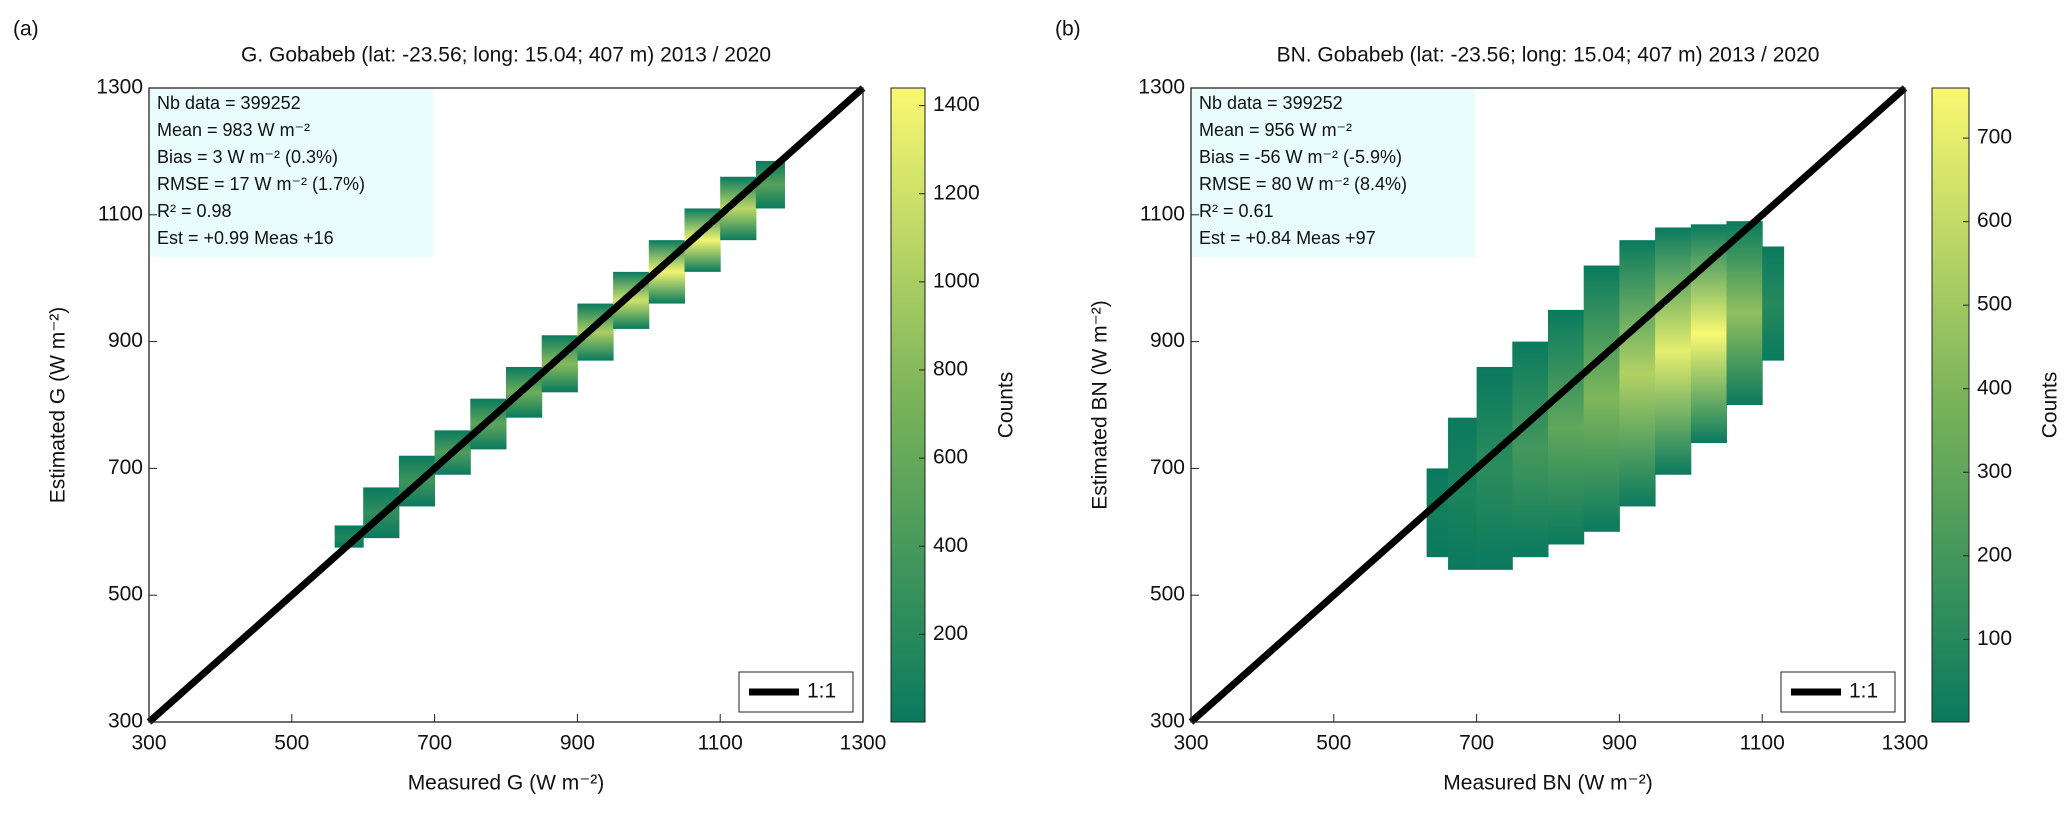 Image resolution: width=2067 pixels, height=822 pixels. Describe the element at coordinates (1100, 404) in the screenshot. I see `y-axis-label: Estimated BN (W m⁻²)` at that location.